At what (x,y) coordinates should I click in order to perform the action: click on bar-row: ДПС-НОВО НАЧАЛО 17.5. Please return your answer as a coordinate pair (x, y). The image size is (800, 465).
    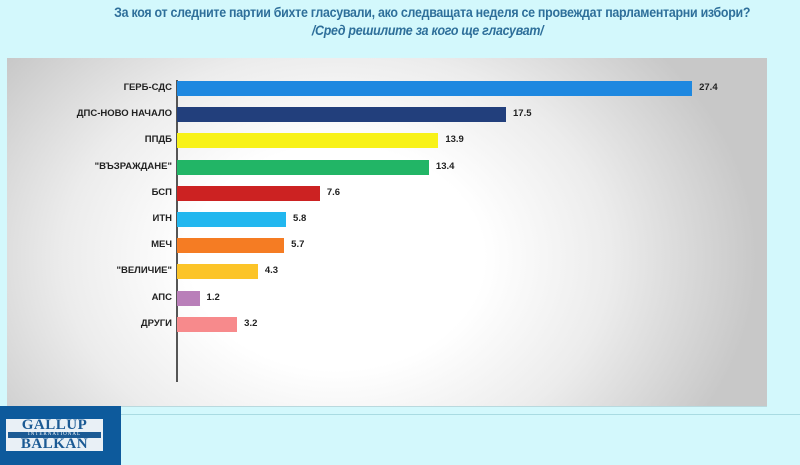
    Looking at the image, I should click on (387, 114).